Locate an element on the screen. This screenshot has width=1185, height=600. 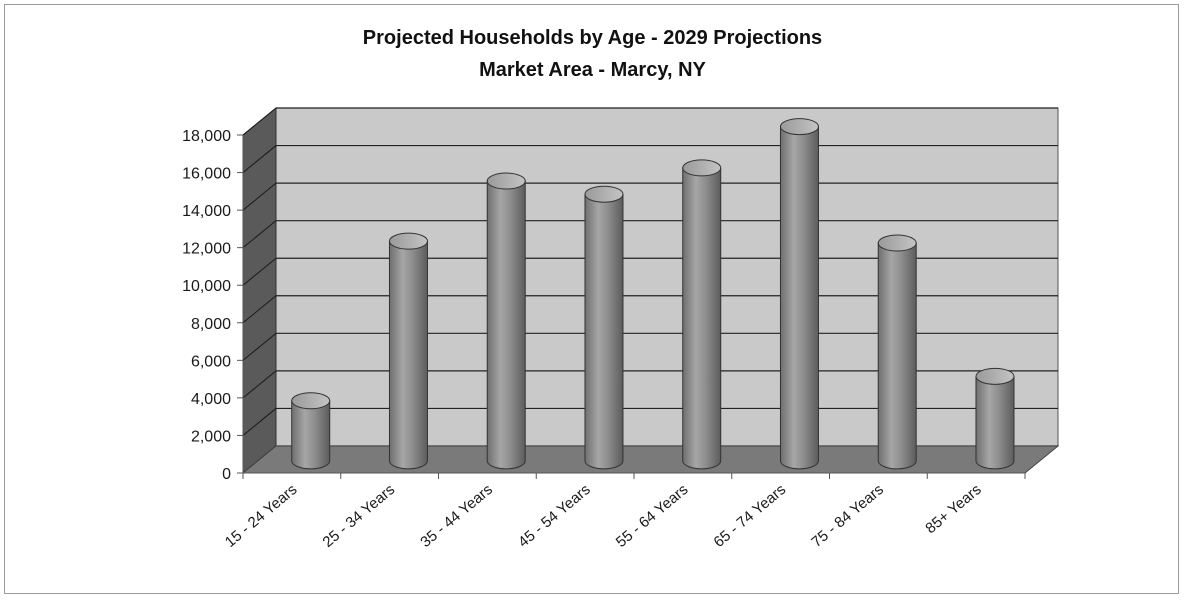
x-tick-label: 85+ Years is located at coordinates (953, 509).